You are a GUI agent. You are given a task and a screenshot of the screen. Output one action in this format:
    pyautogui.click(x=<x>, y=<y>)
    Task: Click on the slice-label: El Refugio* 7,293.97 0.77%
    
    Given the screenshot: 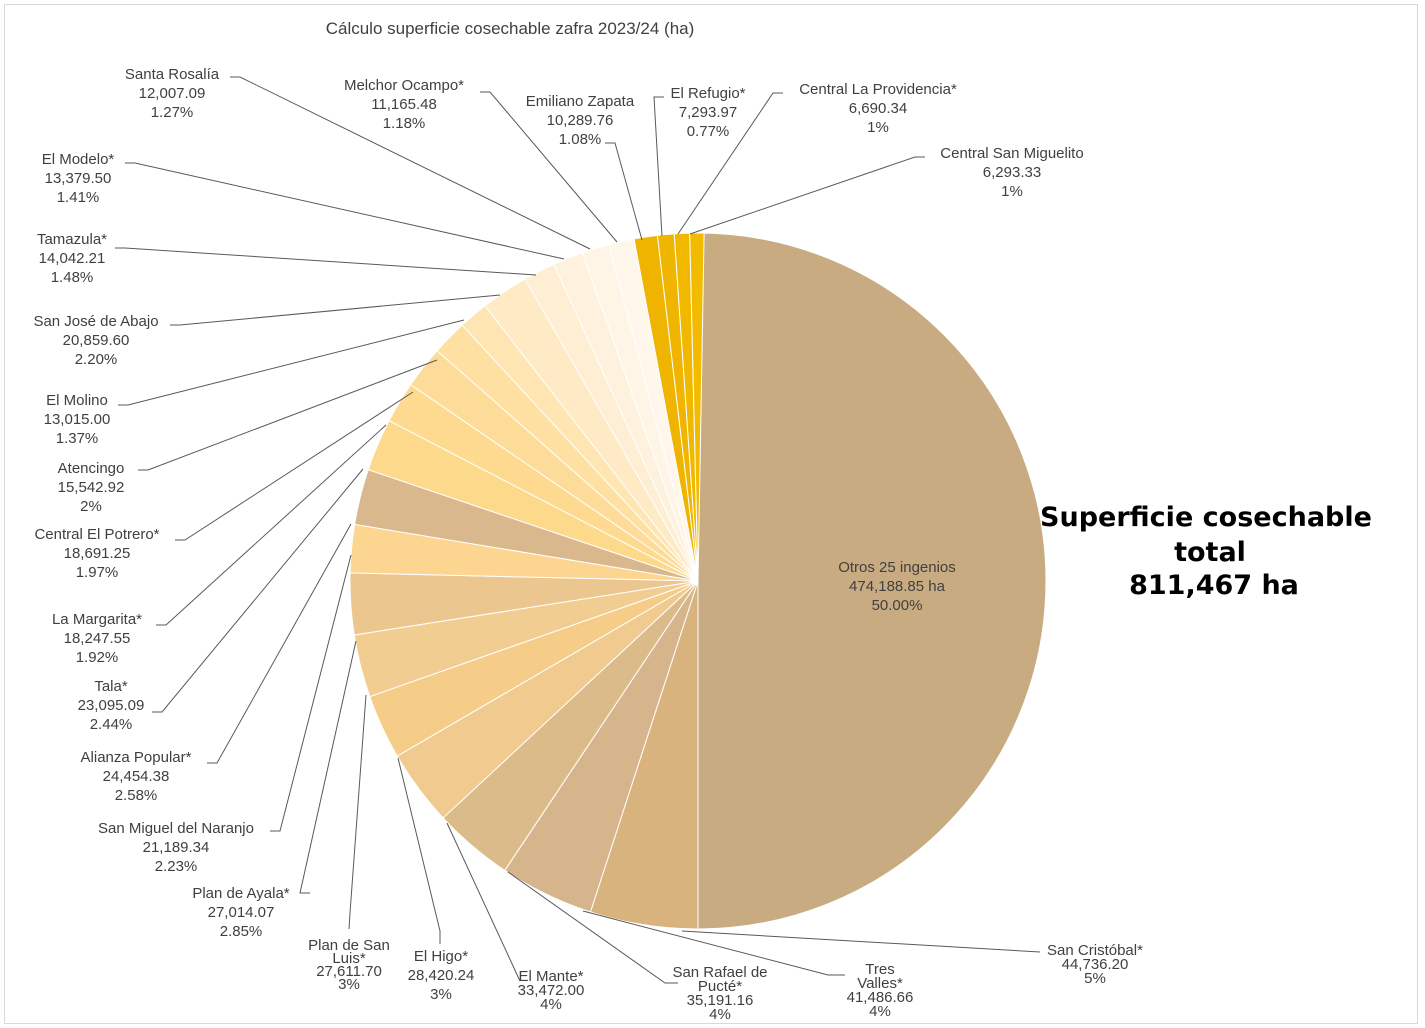 What is the action you would take?
    pyautogui.click(x=707, y=112)
    